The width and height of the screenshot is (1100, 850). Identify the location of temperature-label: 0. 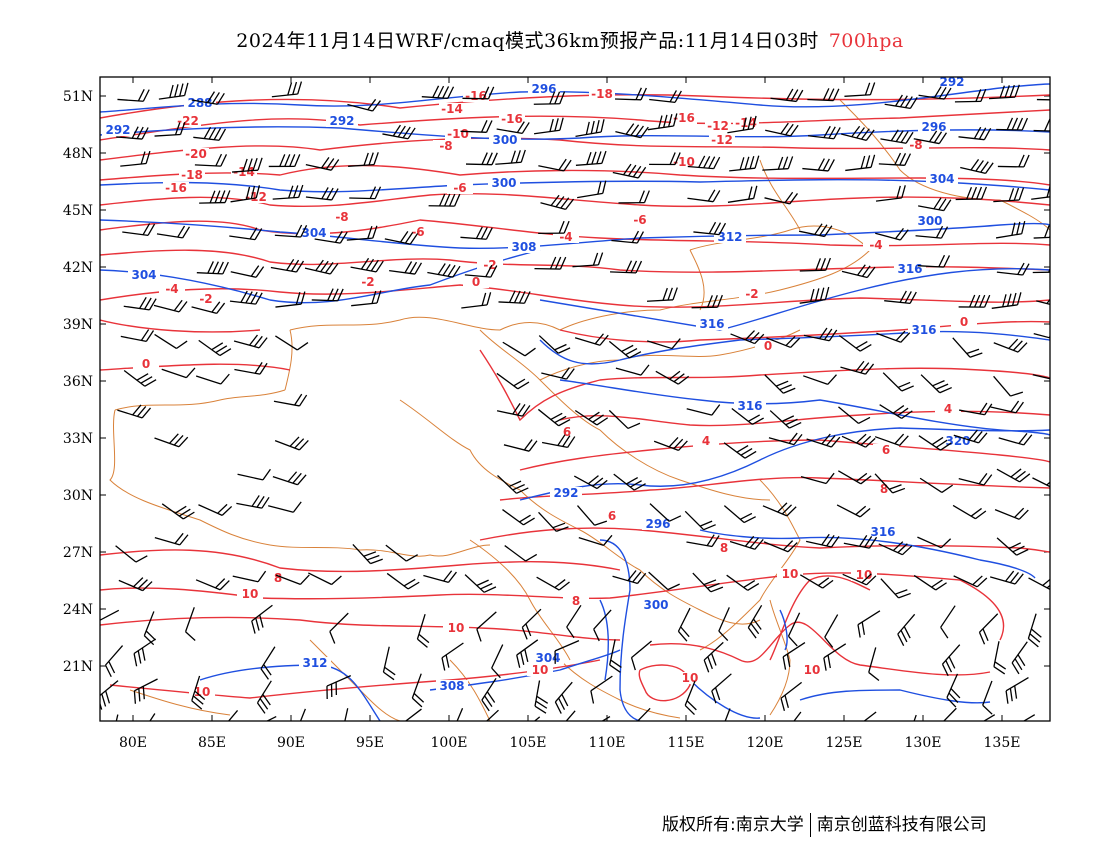
(146, 364).